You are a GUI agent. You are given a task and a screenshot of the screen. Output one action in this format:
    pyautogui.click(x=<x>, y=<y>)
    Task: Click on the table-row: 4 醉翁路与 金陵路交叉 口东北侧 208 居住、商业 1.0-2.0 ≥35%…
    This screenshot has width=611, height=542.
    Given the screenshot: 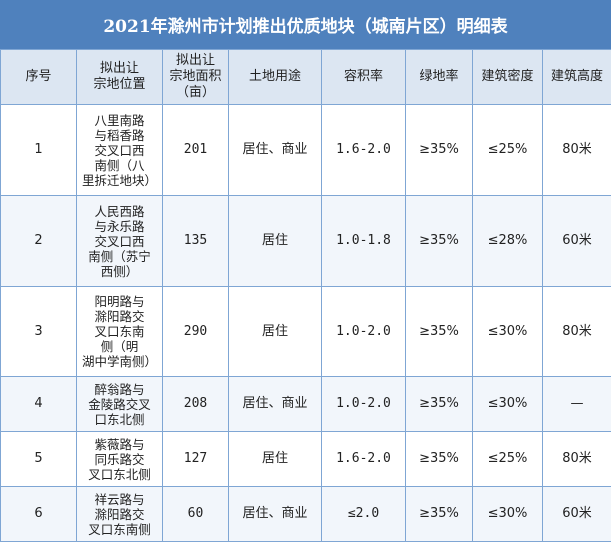 What is the action you would take?
    pyautogui.click(x=306, y=404)
    